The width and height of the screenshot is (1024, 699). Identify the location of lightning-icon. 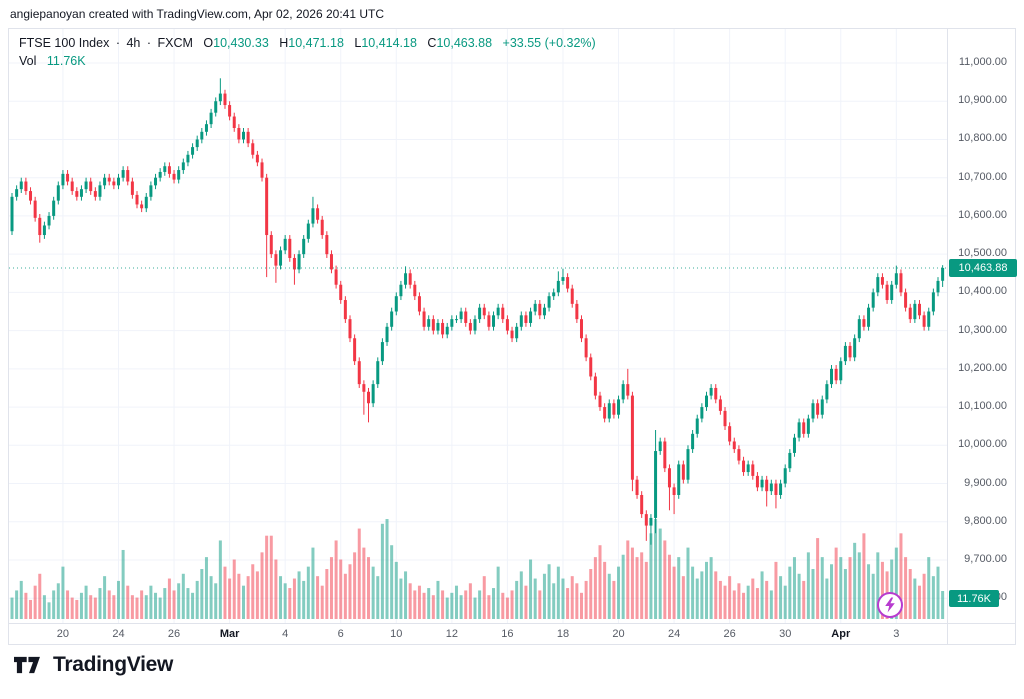
(890, 605).